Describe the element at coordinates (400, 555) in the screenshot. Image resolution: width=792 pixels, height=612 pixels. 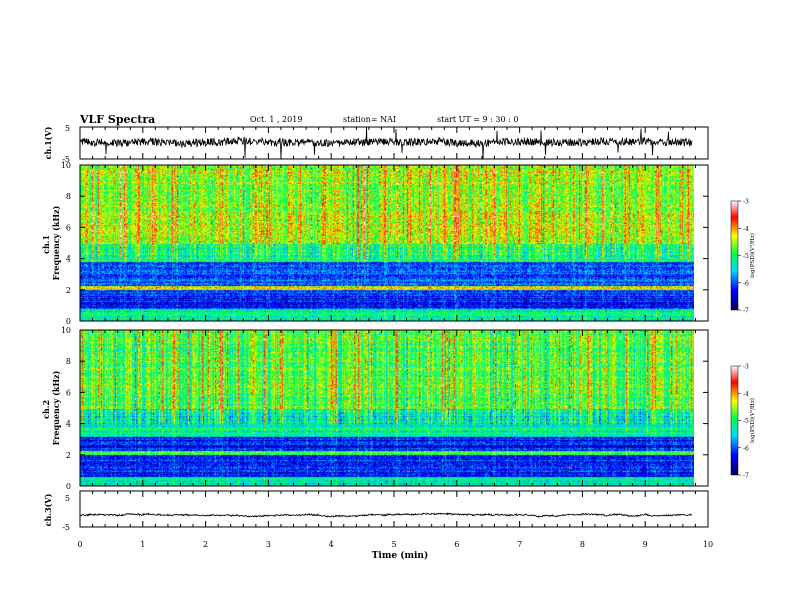
I see `time-axis-title: Time (min)` at that location.